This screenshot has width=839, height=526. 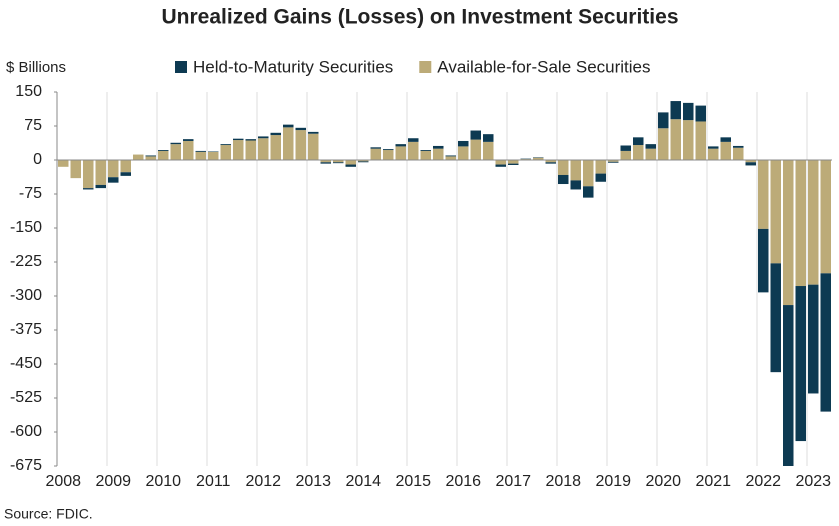 What do you see at coordinates (543, 66) in the screenshot?
I see `legend-label: Available-for-Sale Securities` at bounding box center [543, 66].